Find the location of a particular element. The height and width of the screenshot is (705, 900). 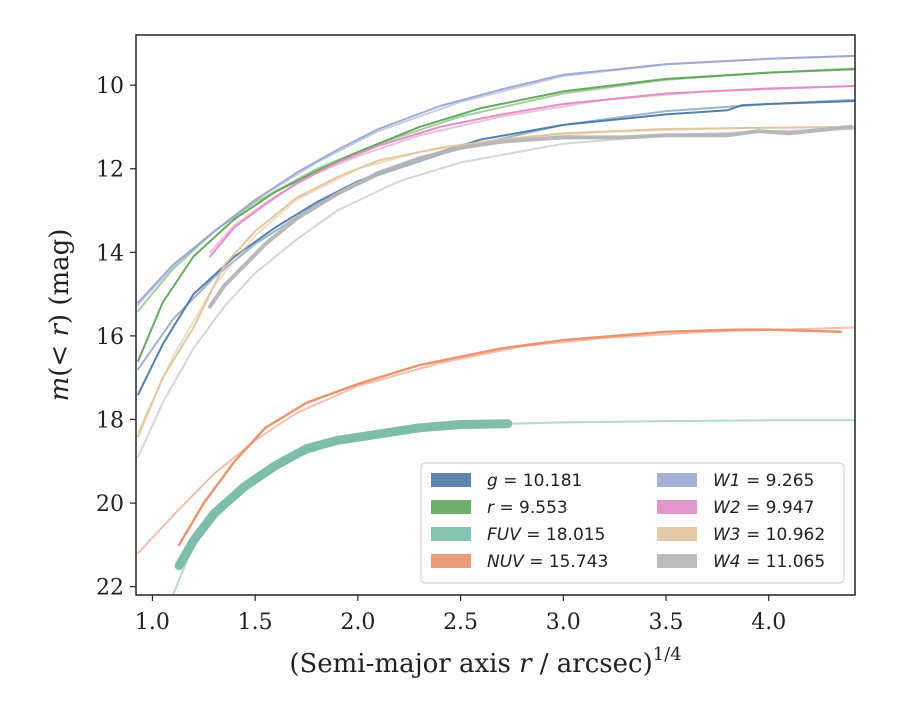

y-tick-label: 16 is located at coordinates (110, 337).